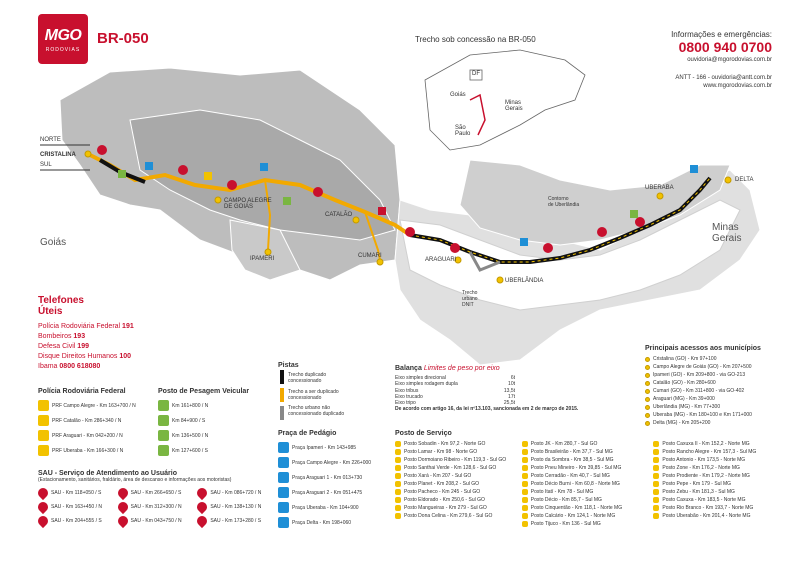 Image resolution: width=800 pixels, height=568 pixels. Describe the element at coordinates (582, 476) in the screenshot. I see `servico-item: Posto Cerradão - Km 40,7 - Sul MG` at that location.